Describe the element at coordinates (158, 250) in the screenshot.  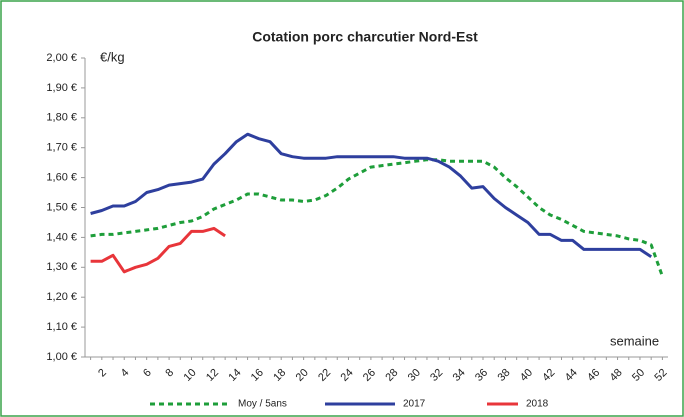
I see `series-line` at that location.